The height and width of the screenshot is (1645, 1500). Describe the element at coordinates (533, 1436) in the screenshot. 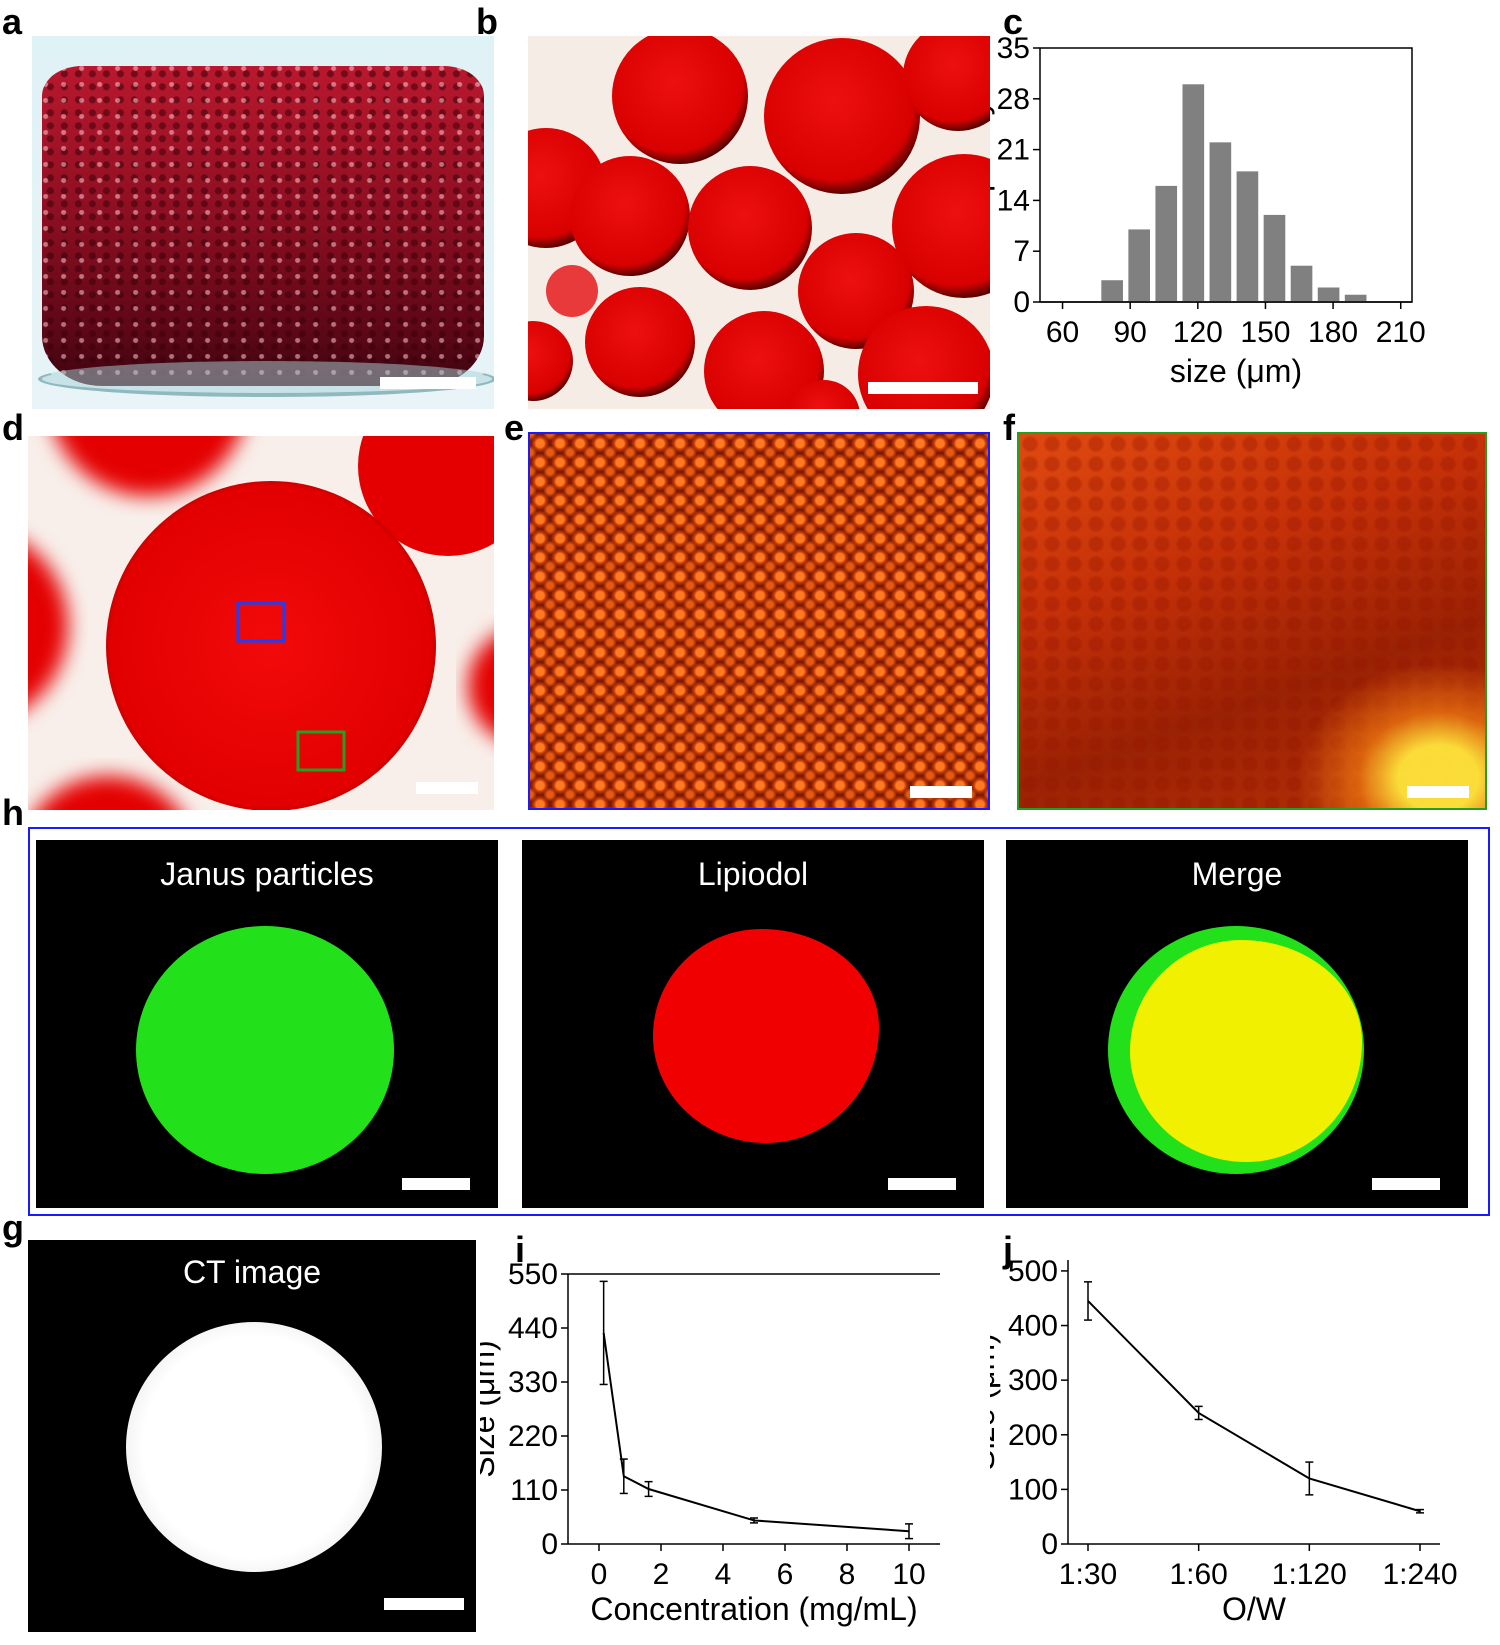

I see `y-tick-label: 220` at that location.